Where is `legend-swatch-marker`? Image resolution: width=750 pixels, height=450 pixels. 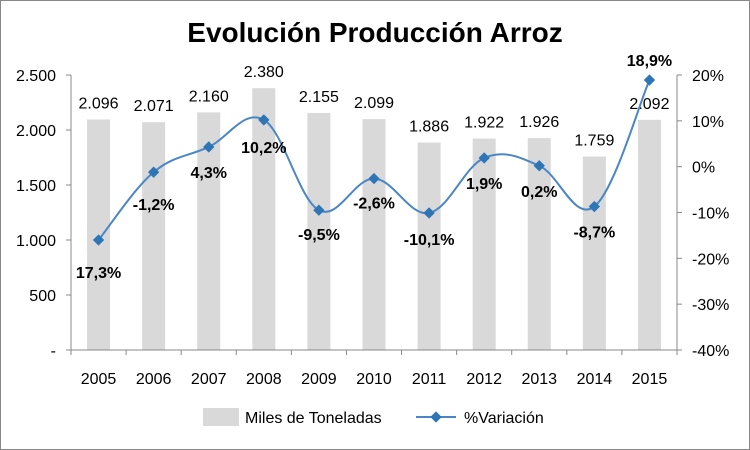
legend-swatch-marker is located at coordinates (436, 417).